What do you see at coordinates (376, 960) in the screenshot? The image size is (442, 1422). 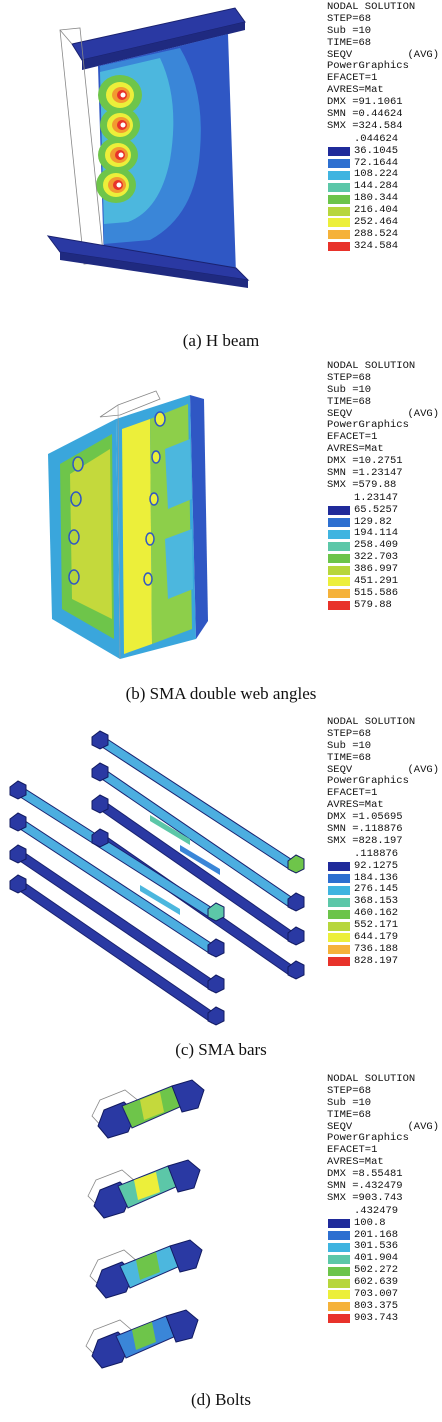 I see `scale-value: 828.197` at bounding box center [376, 960].